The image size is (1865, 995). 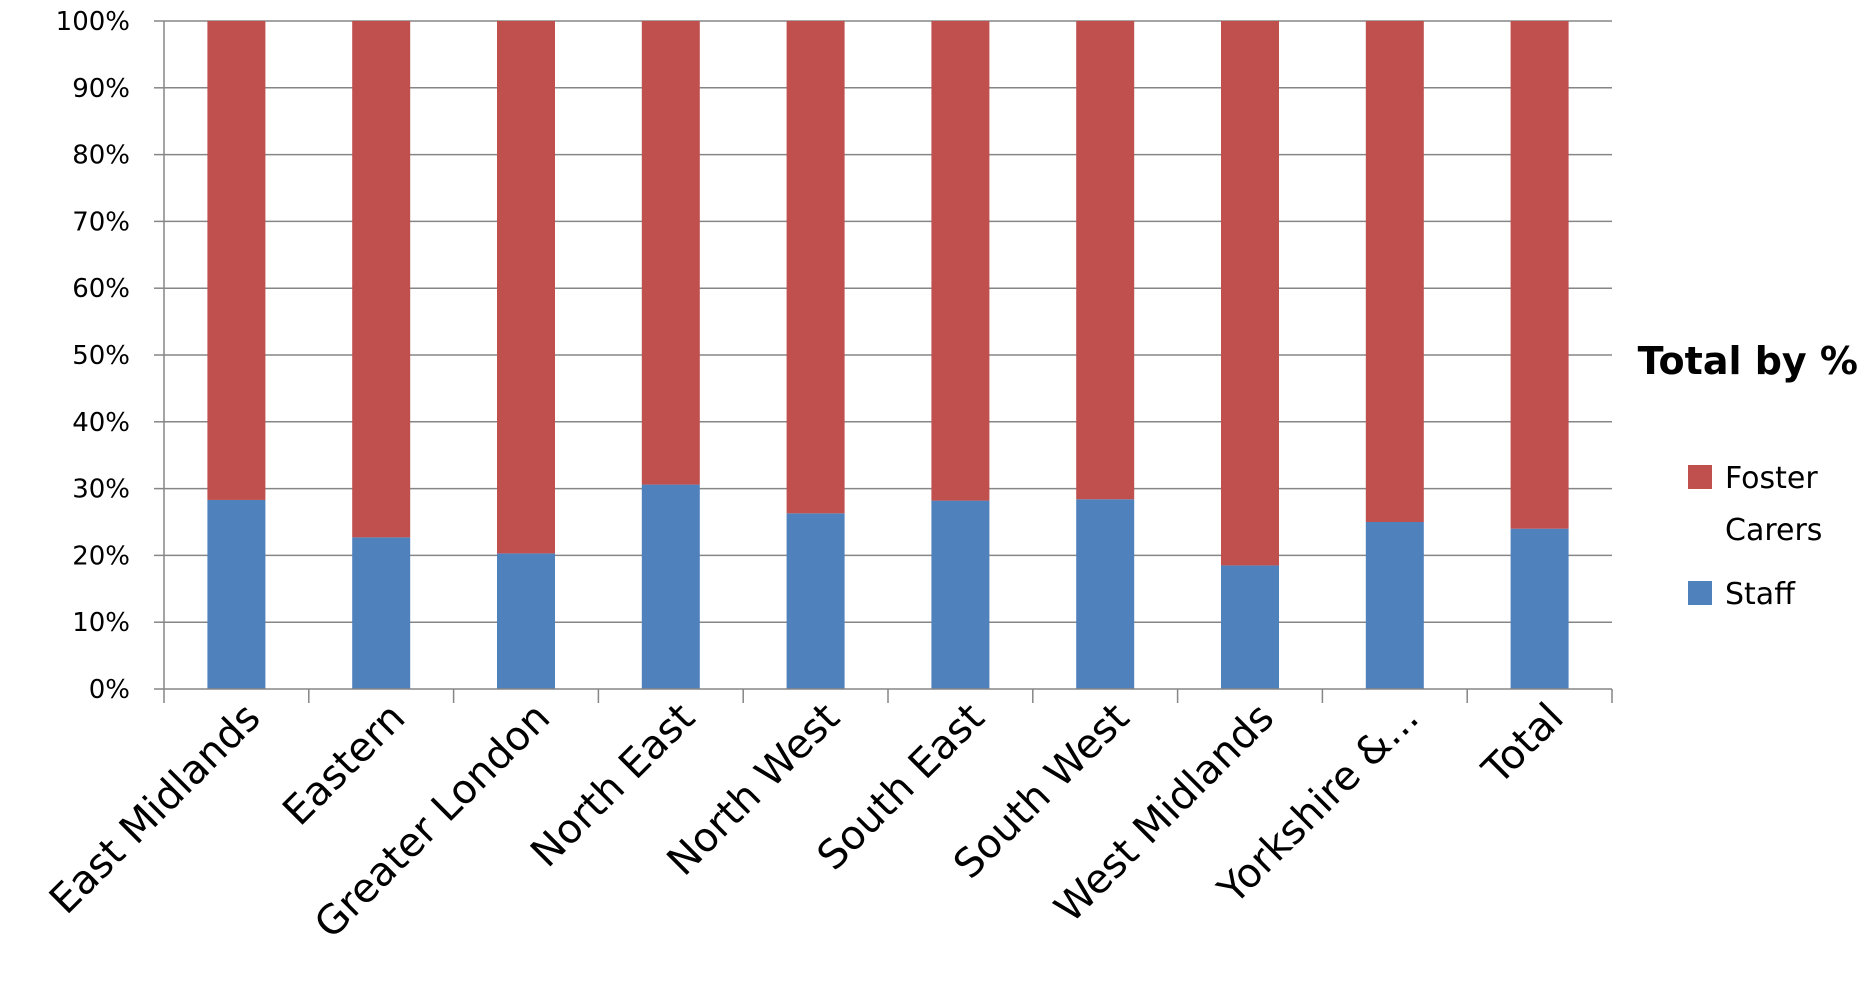 I want to click on legend-swatch-staff, so click(x=1700, y=593).